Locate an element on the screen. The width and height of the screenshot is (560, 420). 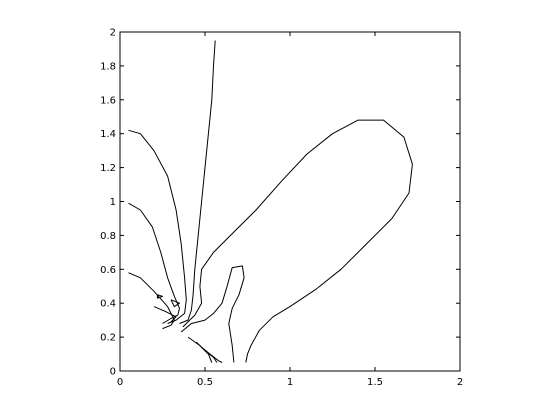
y-tick-label: 0.8 is located at coordinates (108, 236).